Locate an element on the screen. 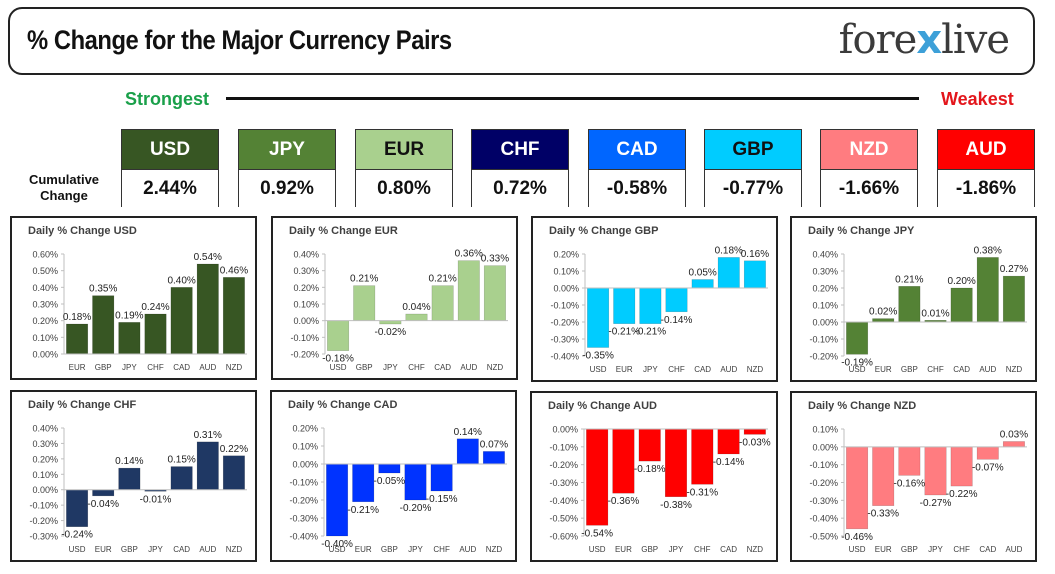  y-tick-label: -0.40% is located at coordinates (303, 537).